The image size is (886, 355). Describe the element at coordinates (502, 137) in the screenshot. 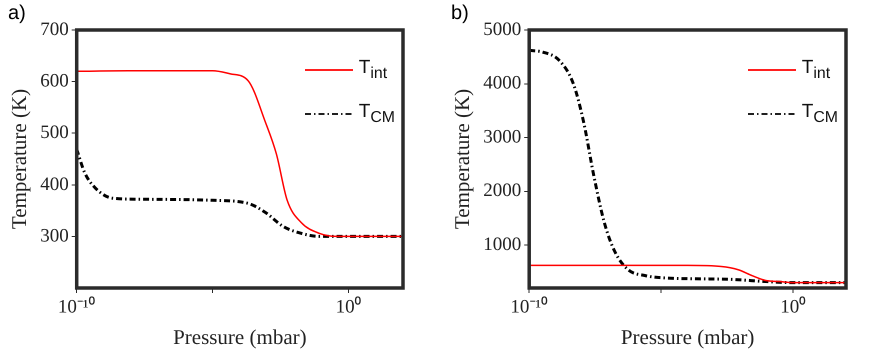

I see `y-tick-label: 3000` at that location.